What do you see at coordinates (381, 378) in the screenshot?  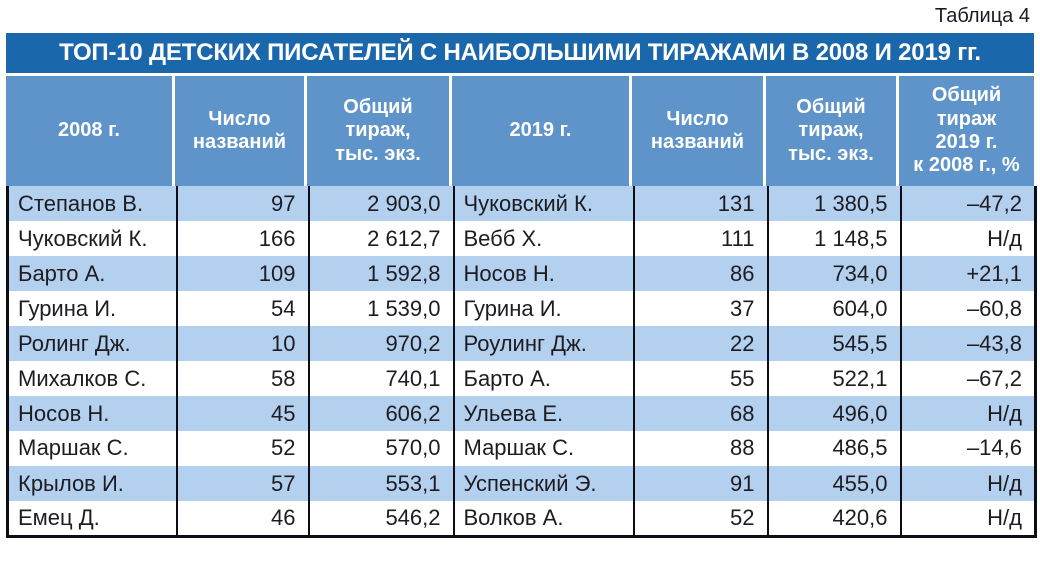 I see `value-cell: 740,1` at bounding box center [381, 378].